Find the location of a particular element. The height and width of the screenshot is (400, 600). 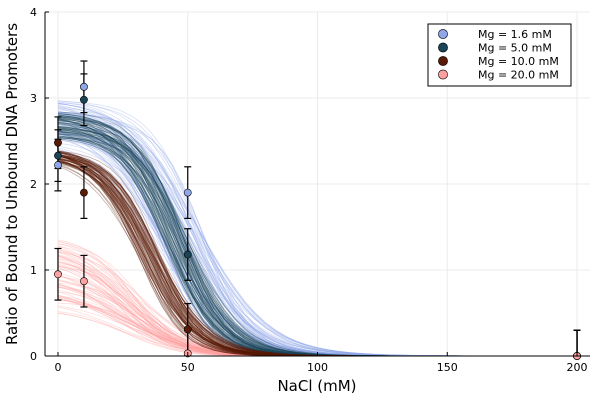

y-tick-label: 0 is located at coordinates (33, 356).